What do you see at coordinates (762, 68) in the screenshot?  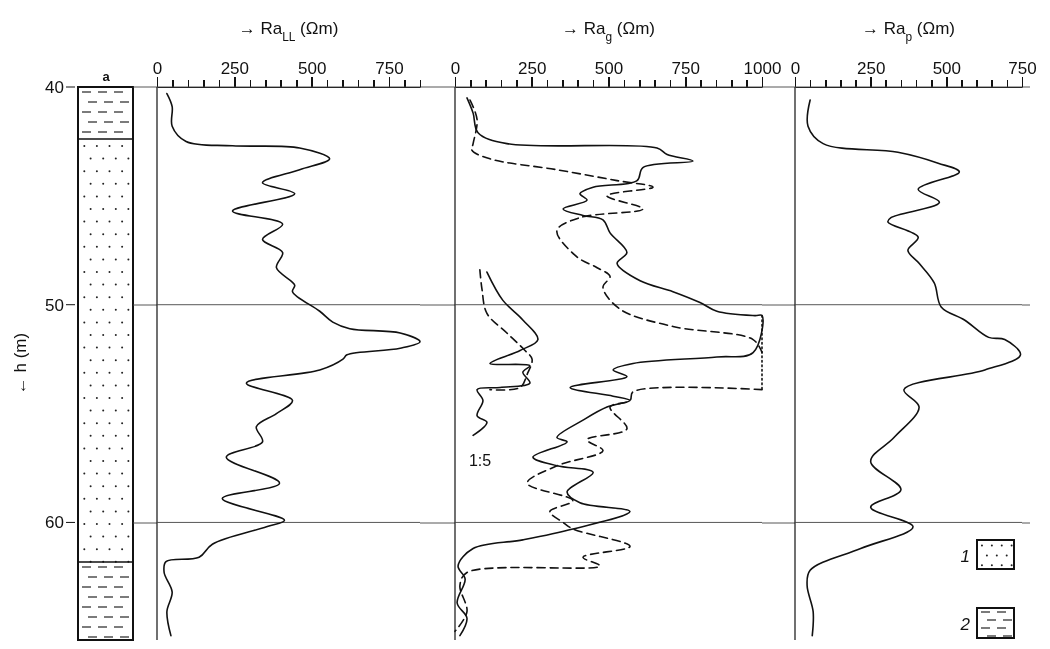 I see `x-tick-label: 1000` at bounding box center [762, 68].